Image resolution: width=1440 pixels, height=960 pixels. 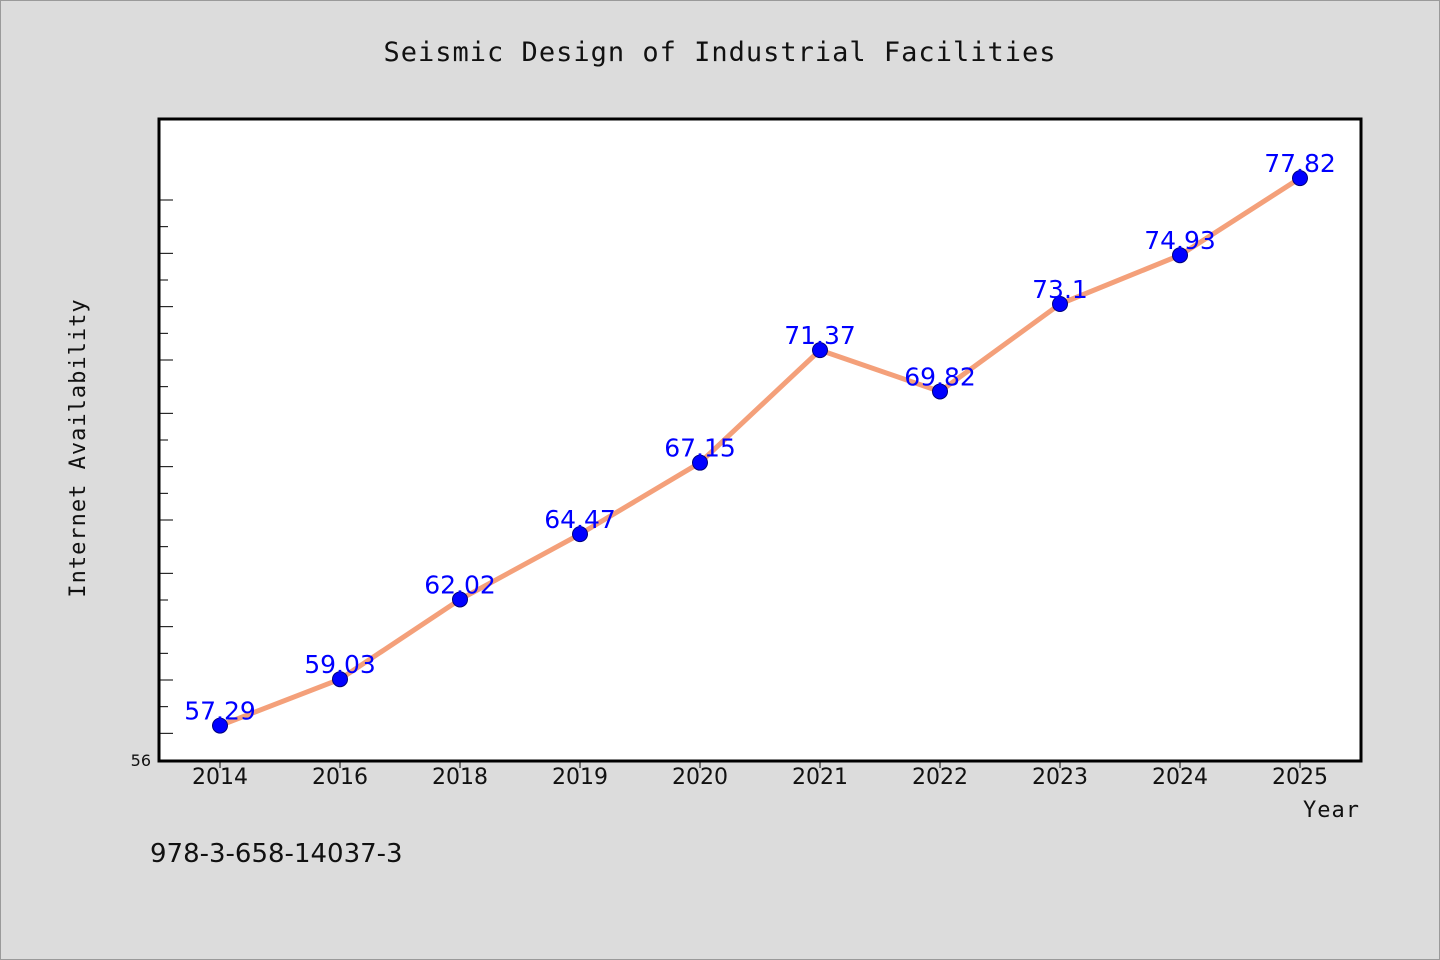 I want to click on data-label: 62.02, so click(x=460, y=584).